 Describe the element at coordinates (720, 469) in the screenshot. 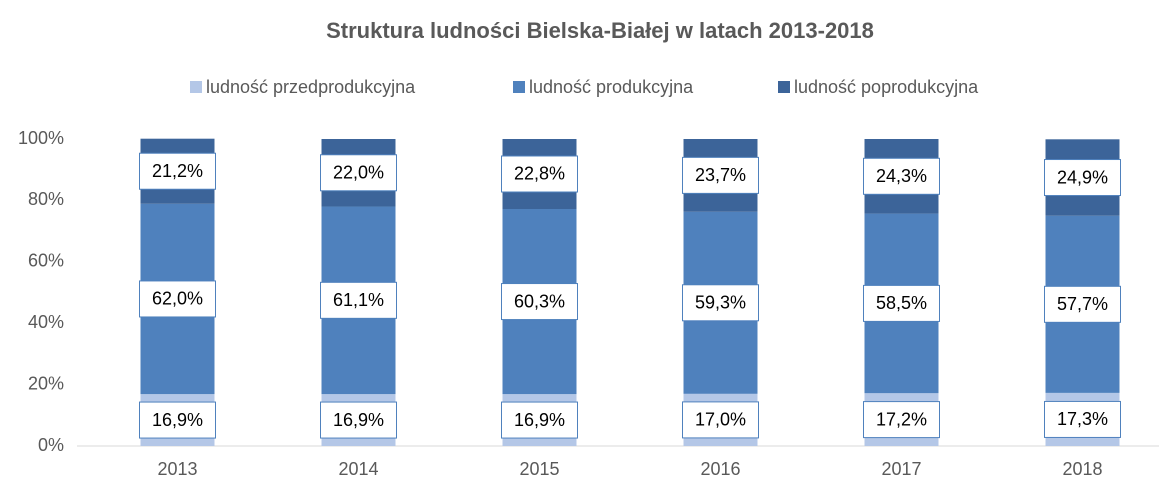

I see `x-tick-label: 2016` at that location.